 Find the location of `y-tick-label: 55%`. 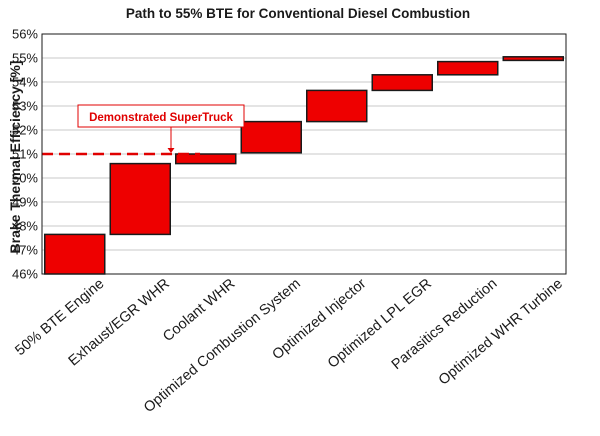

y-tick-label: 55% is located at coordinates (25, 58).